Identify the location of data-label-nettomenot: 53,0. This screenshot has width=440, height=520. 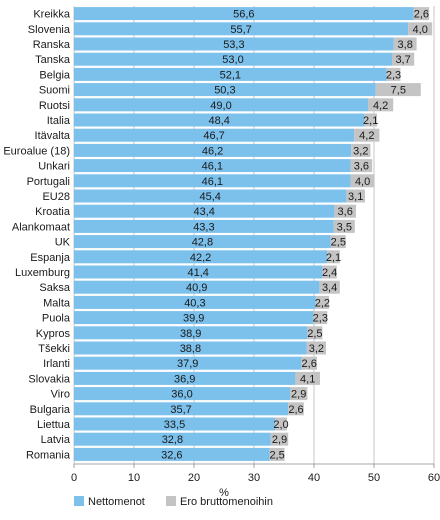
(232, 60).